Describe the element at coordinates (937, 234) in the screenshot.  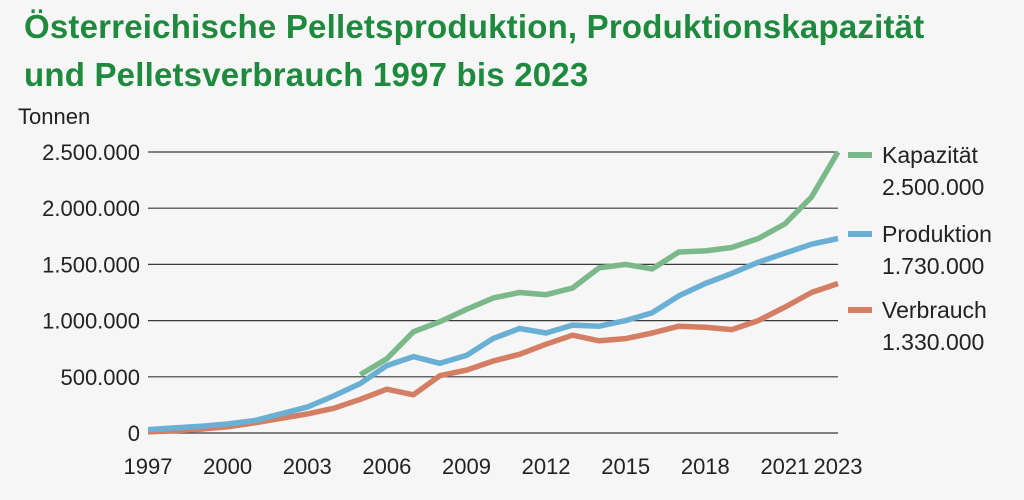
I see `legend-label: Produktion` at that location.